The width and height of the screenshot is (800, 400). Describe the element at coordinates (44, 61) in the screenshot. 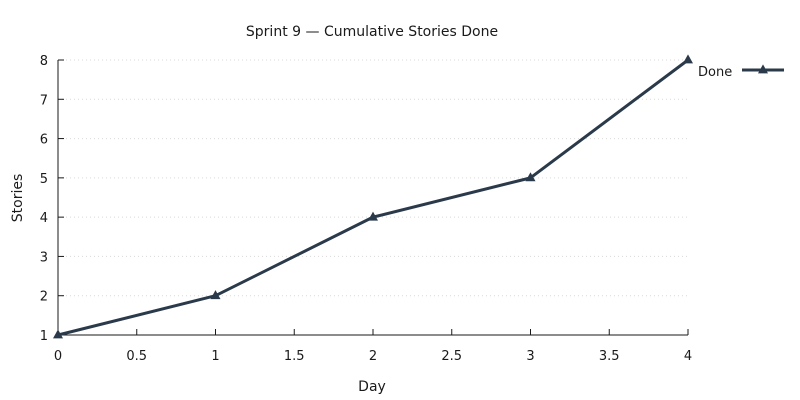

I see `y-tick-label-7: 8` at that location.